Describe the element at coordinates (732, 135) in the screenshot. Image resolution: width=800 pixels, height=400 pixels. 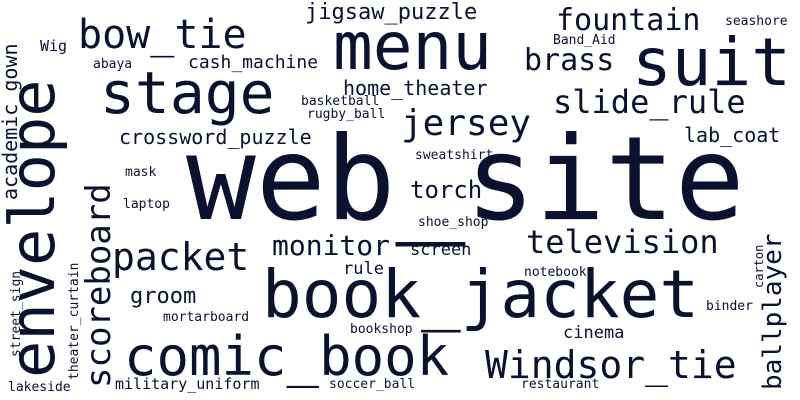
I see `word-lab-coat: lab_coat` at that location.